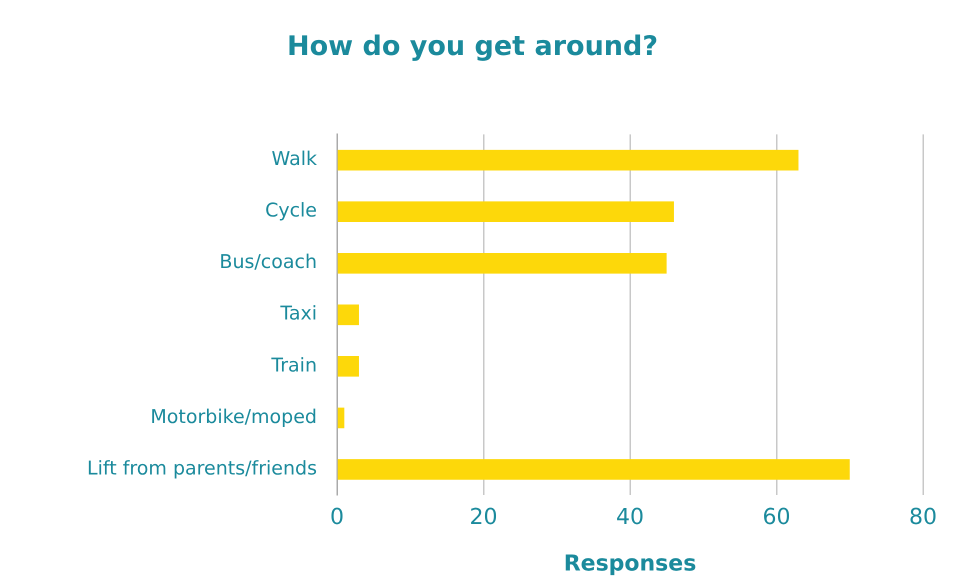 This screenshot has width=963, height=582. Describe the element at coordinates (776, 517) in the screenshot. I see `x-tick-label: 60` at that location.